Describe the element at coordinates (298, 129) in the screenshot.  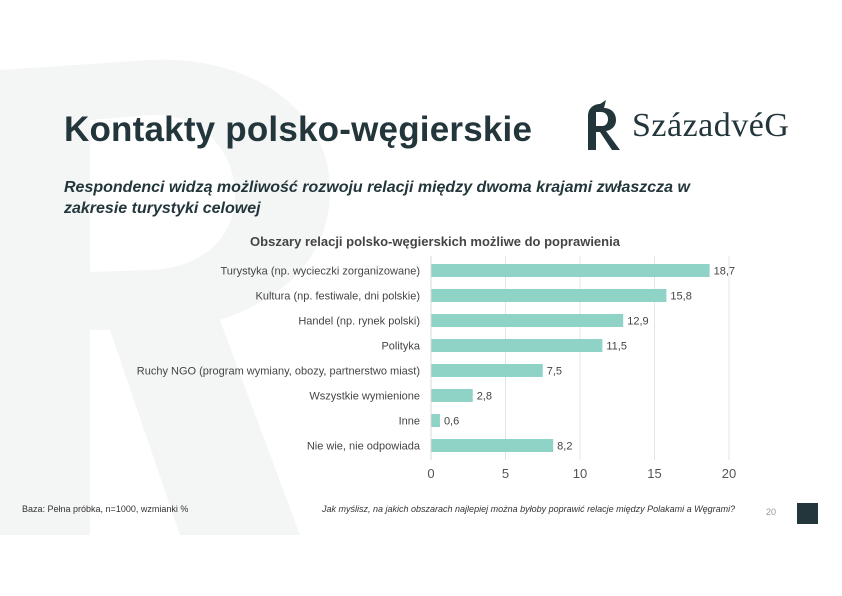
I see `page-title: Kontakty polsko-węgierskie` at that location.